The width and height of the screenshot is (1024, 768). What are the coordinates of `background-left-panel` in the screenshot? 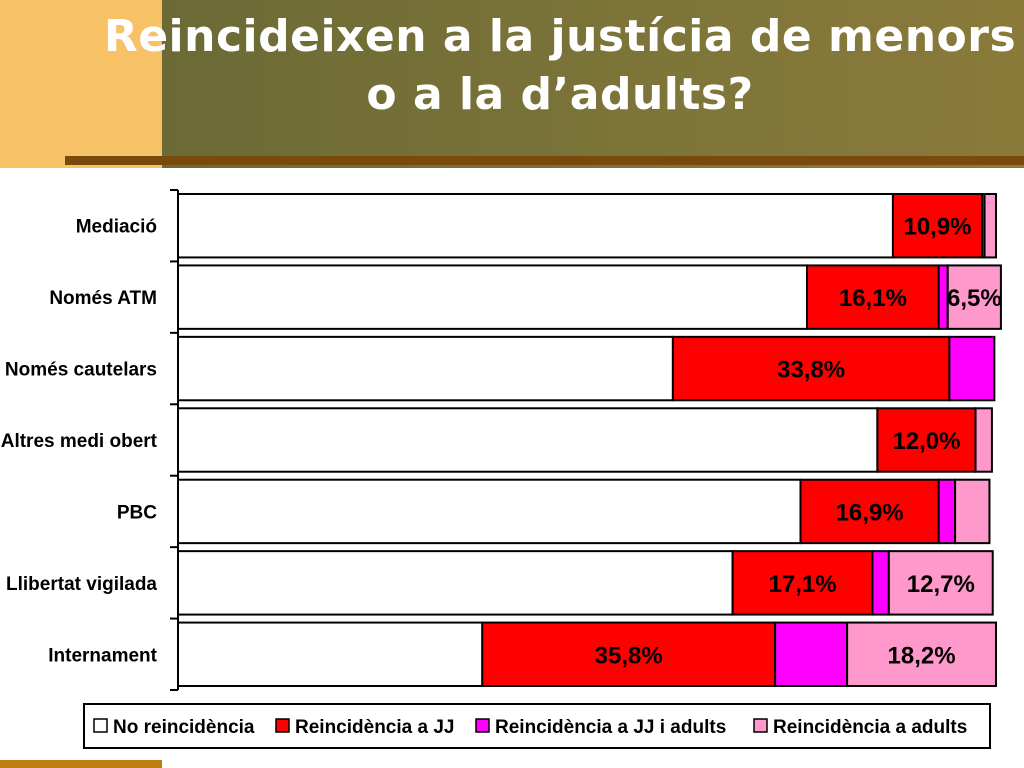 It's located at (81, 84).